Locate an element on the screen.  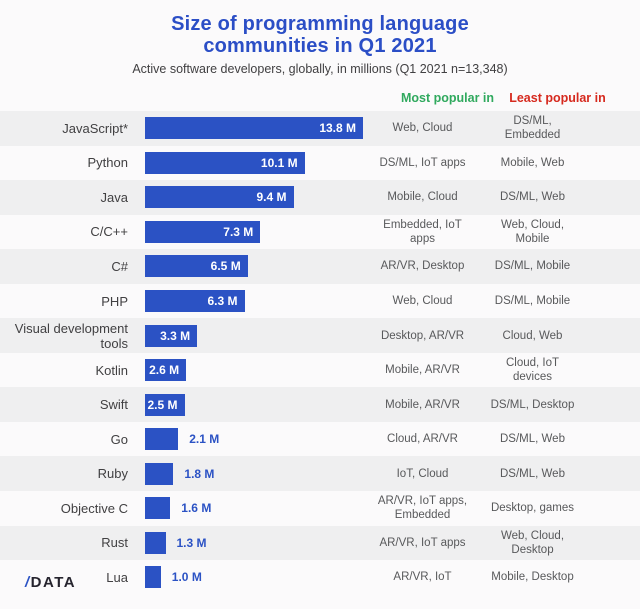
value-bar: 7.3 M is located at coordinates (203, 231).